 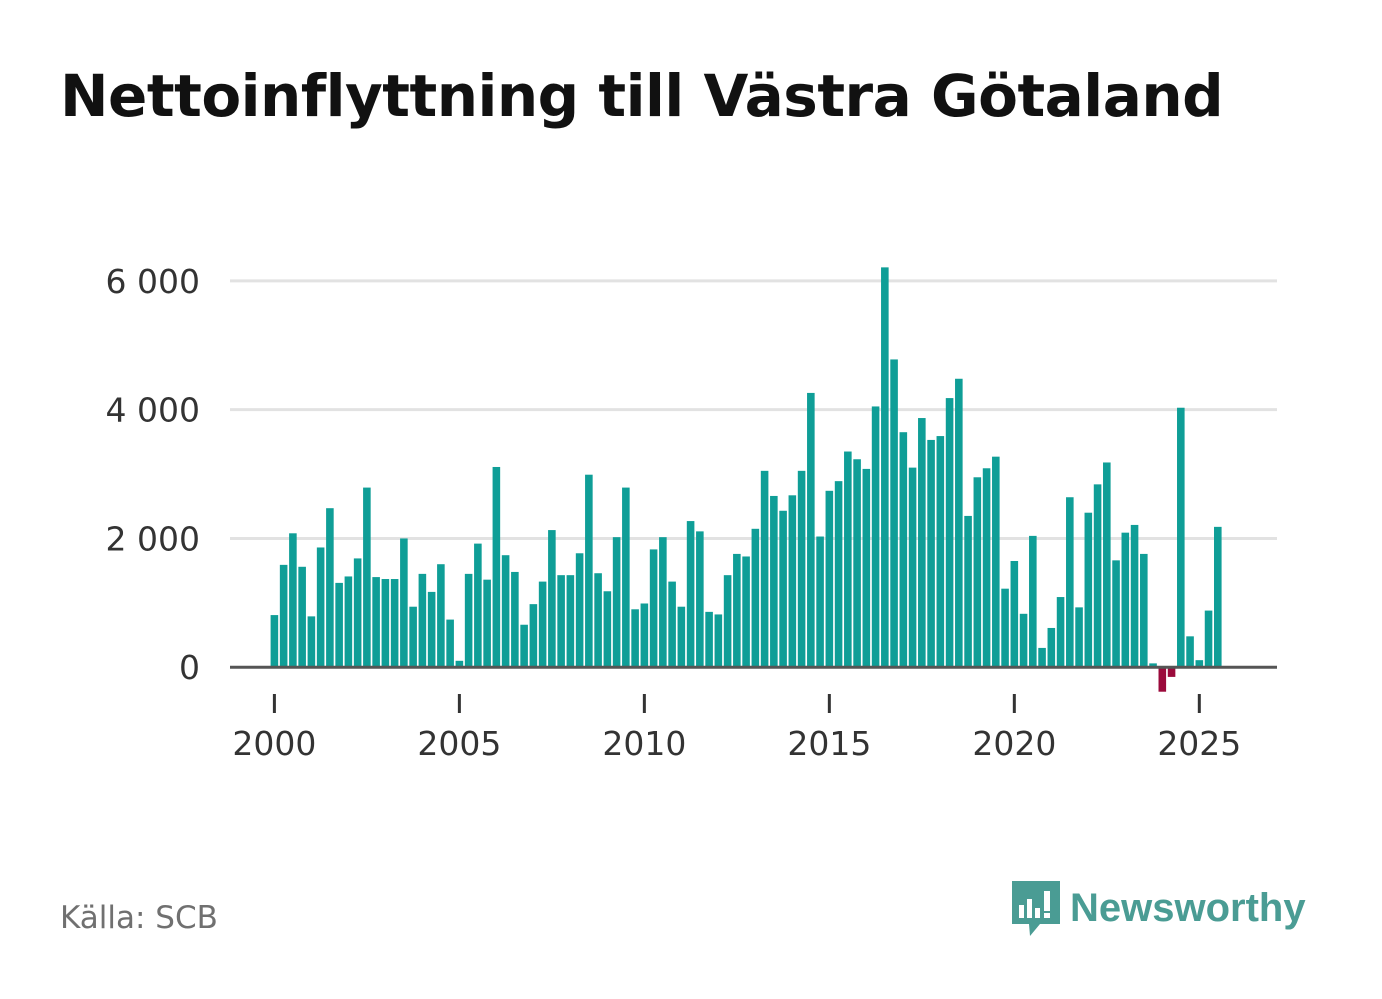 I want to click on x-tick-label-2015: 2015, so click(x=829, y=743).